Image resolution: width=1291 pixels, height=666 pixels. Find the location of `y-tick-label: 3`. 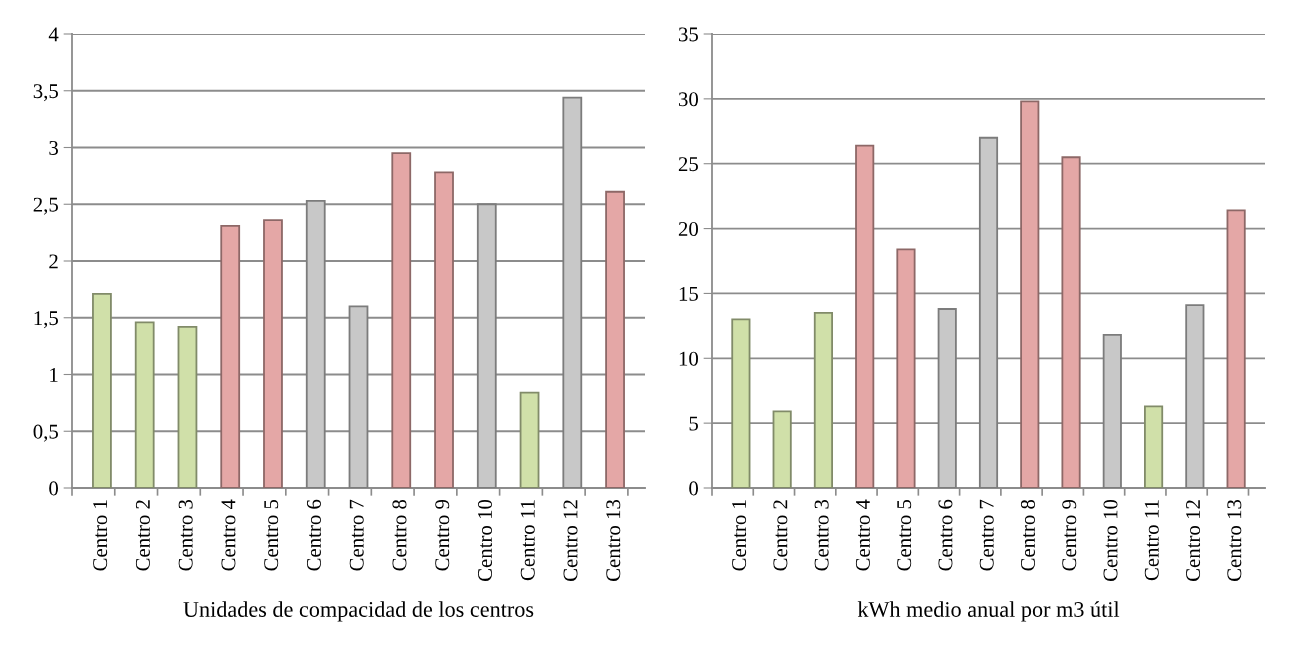

y-tick-label: 3 is located at coordinates (53, 147).